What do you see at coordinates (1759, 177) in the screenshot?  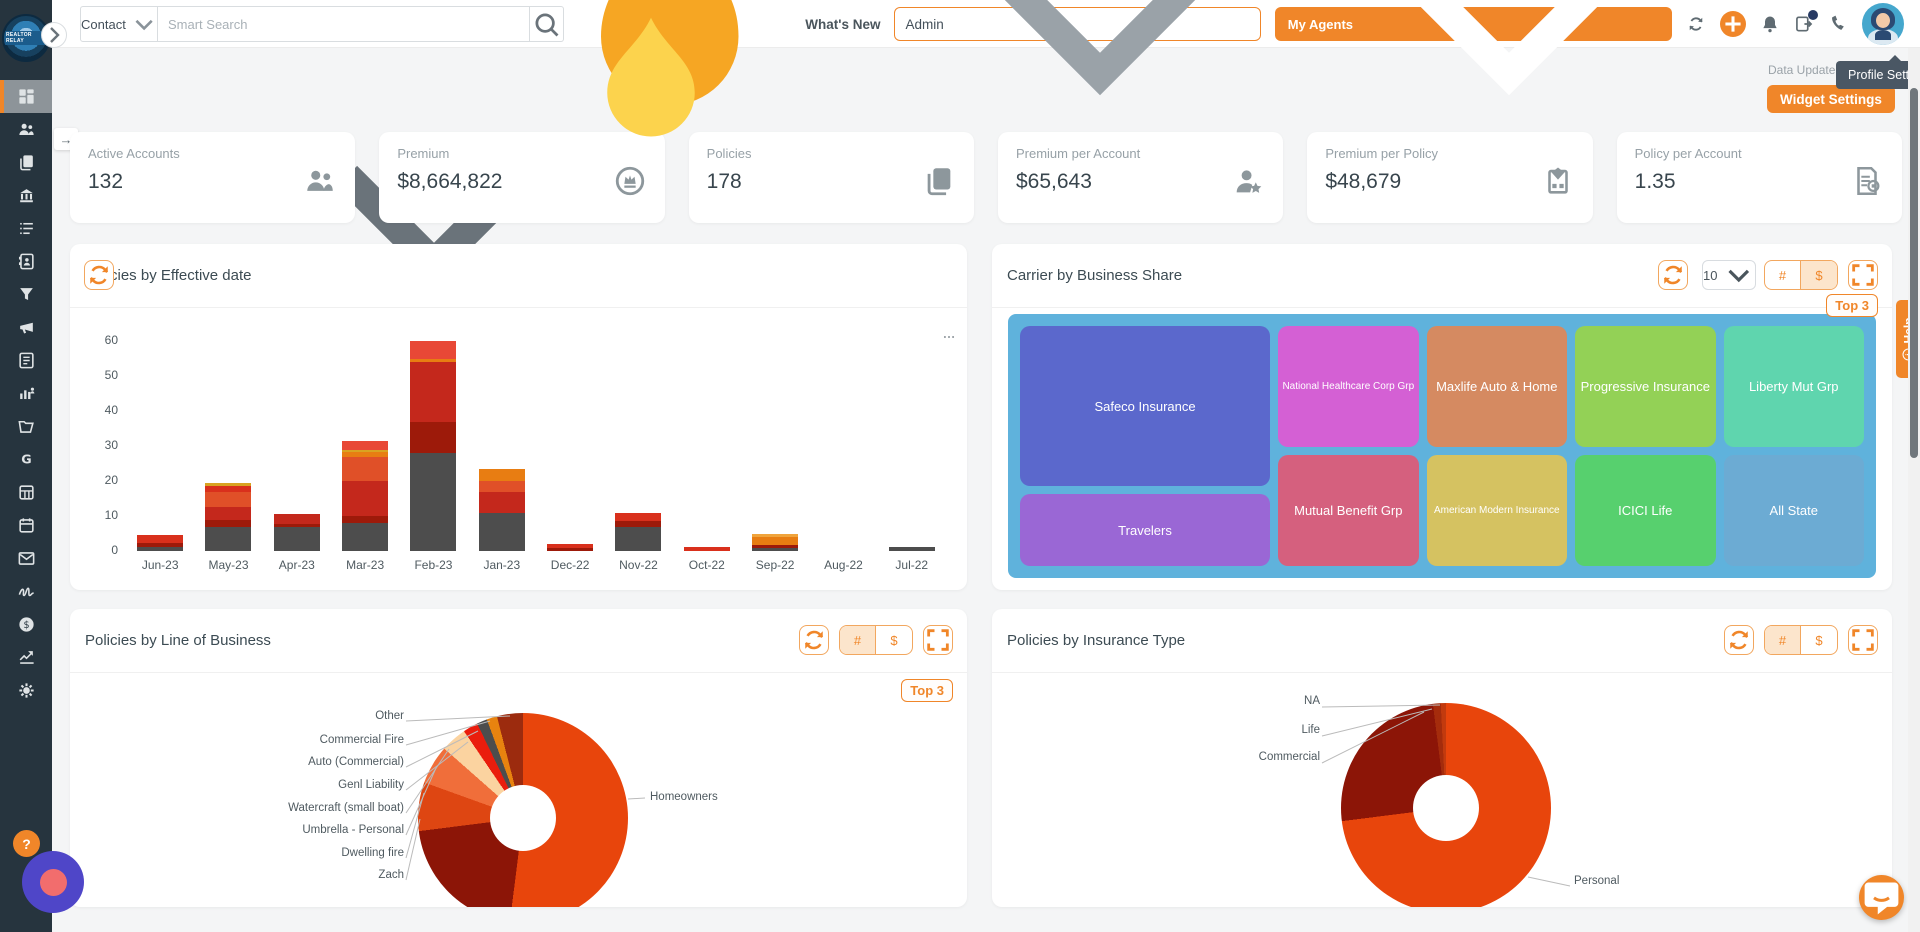 I see `kpi-policy-per-account: Policy per Account 1.35` at bounding box center [1759, 177].